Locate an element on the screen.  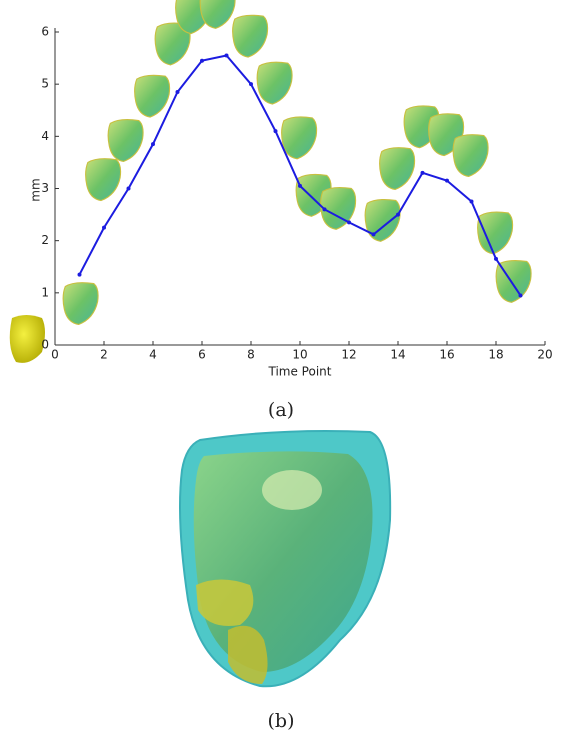
y-tick-label: 3 is located at coordinates (45, 188).